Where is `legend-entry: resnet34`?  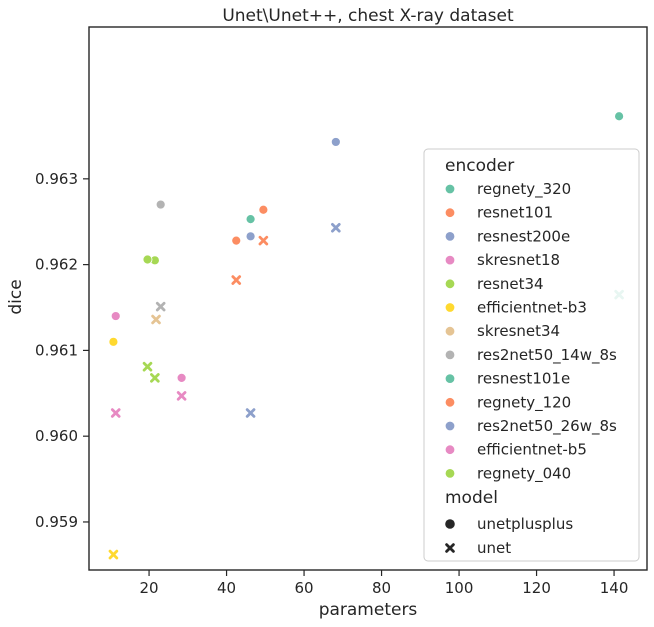
legend-entry: resnet34 is located at coordinates (510, 284).